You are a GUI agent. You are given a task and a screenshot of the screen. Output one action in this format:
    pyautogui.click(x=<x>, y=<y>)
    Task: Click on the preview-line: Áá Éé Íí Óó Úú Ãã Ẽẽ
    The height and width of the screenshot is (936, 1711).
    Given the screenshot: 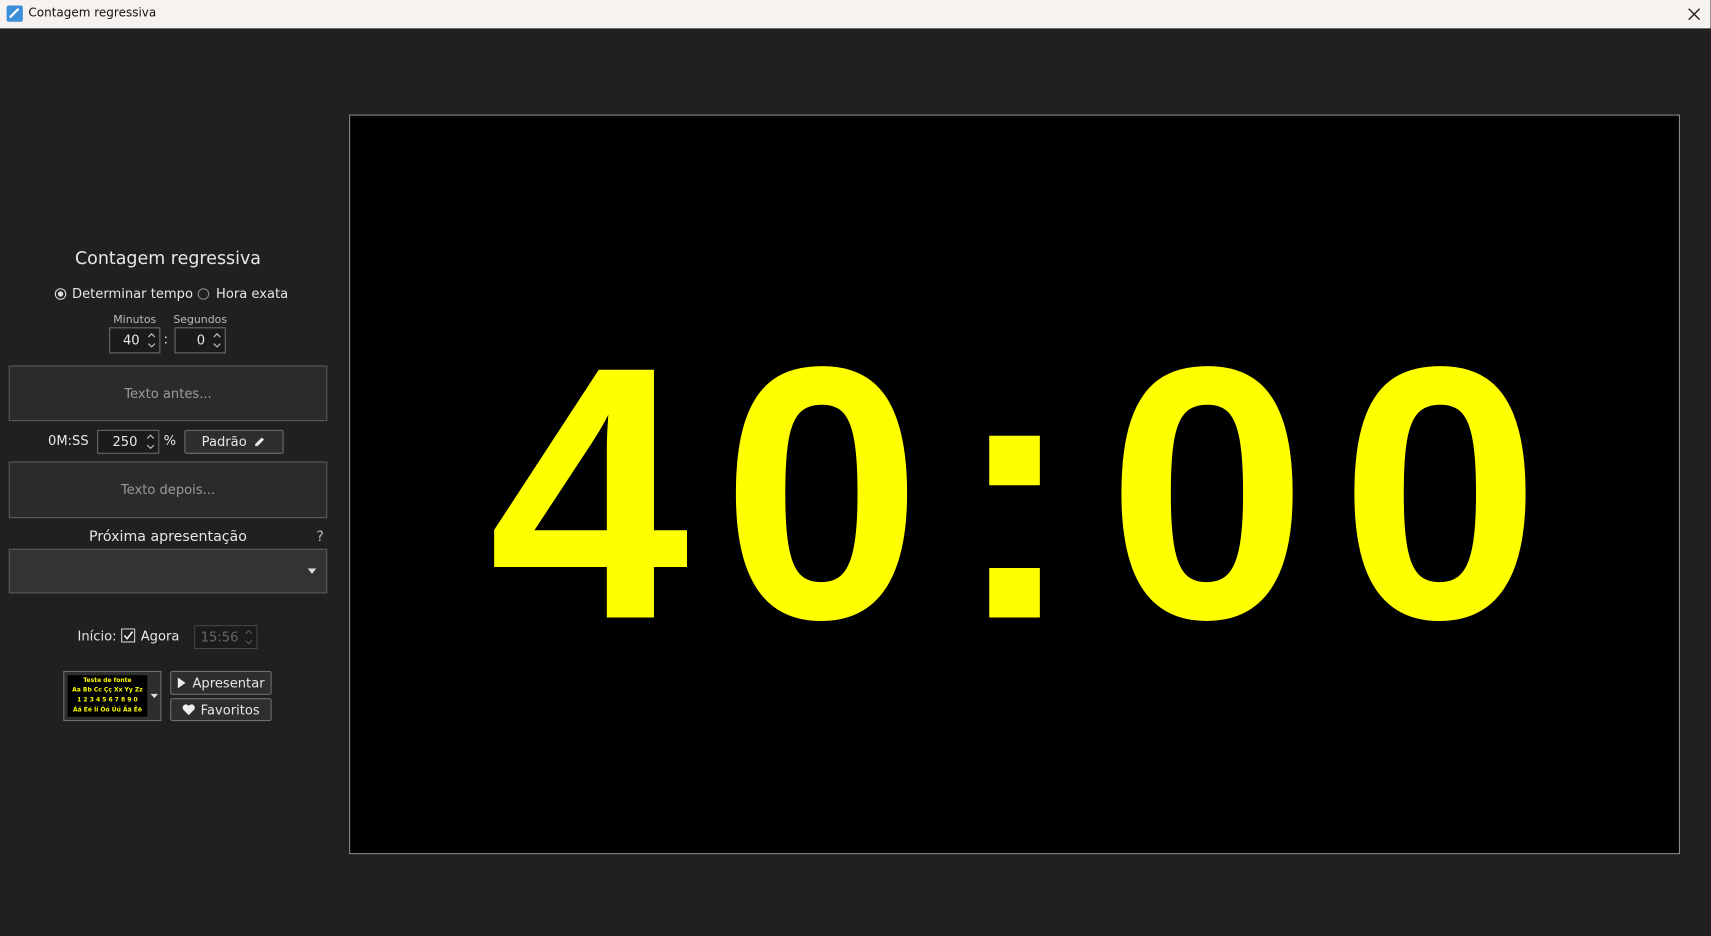 What is the action you would take?
    pyautogui.click(x=107, y=710)
    